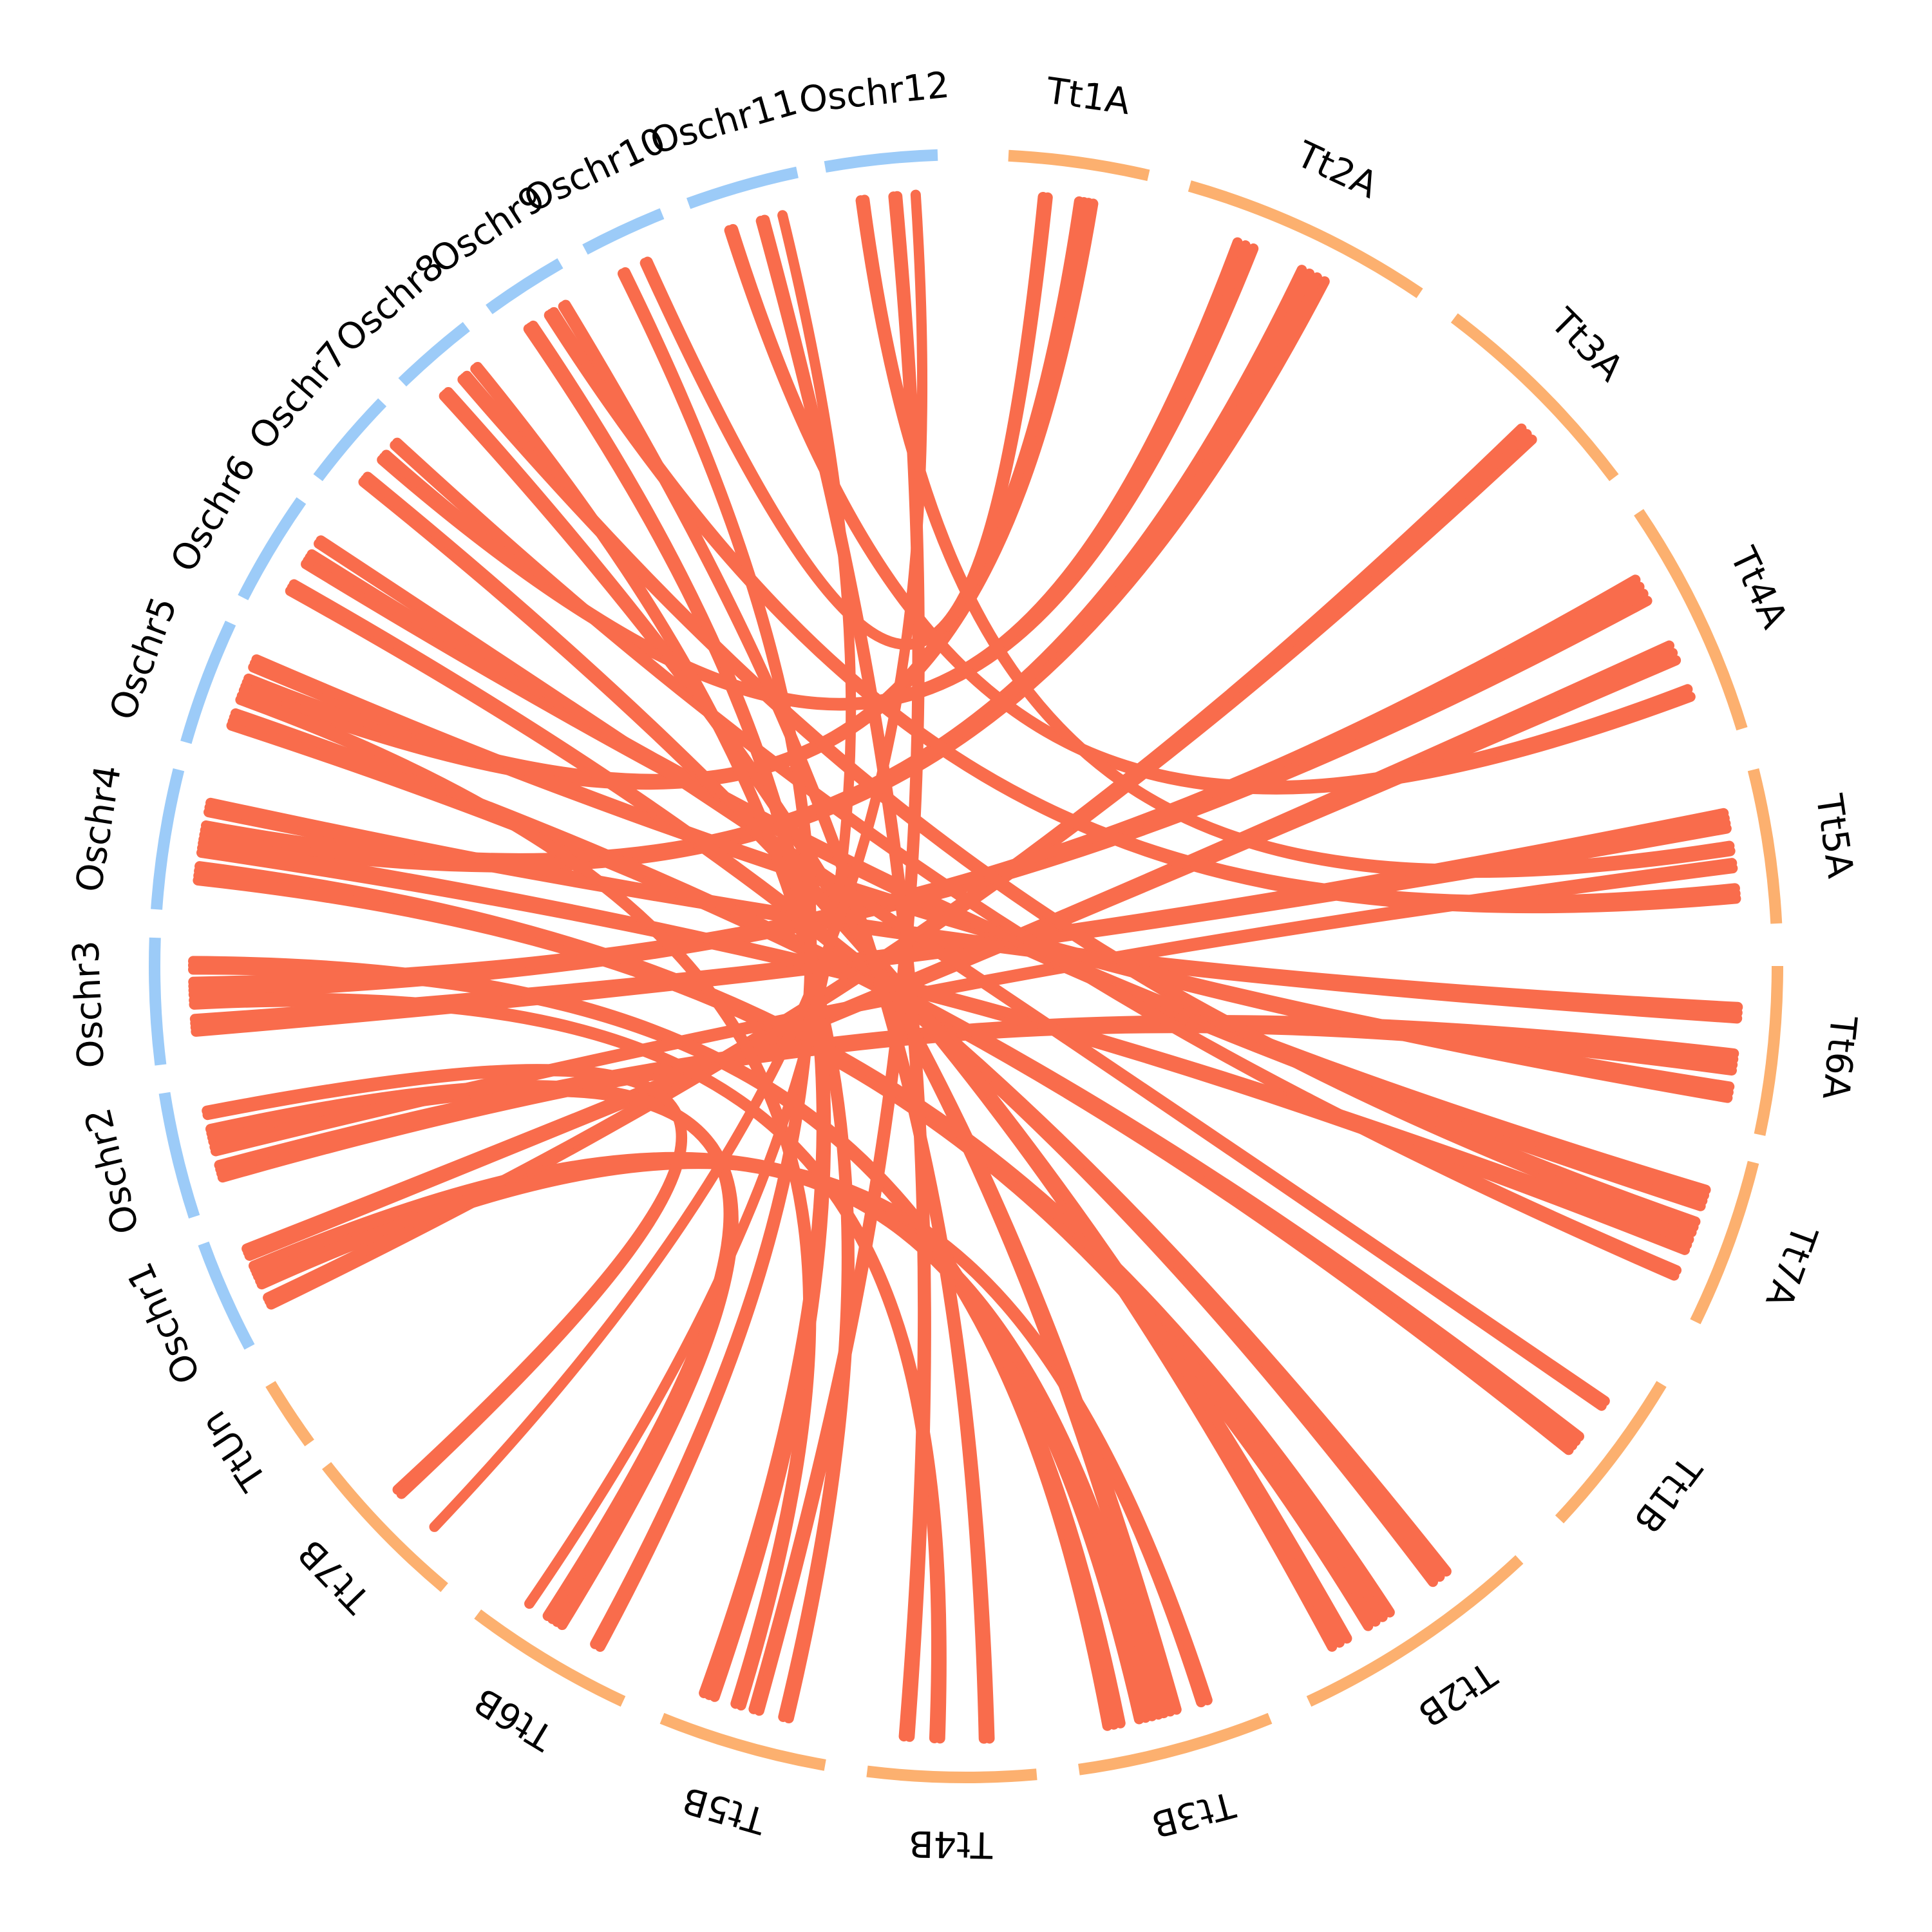 Image resolution: width=1932 pixels, height=1932 pixels. Describe the element at coordinates (179, 1156) in the screenshot. I see `segment-oschr2` at that location.